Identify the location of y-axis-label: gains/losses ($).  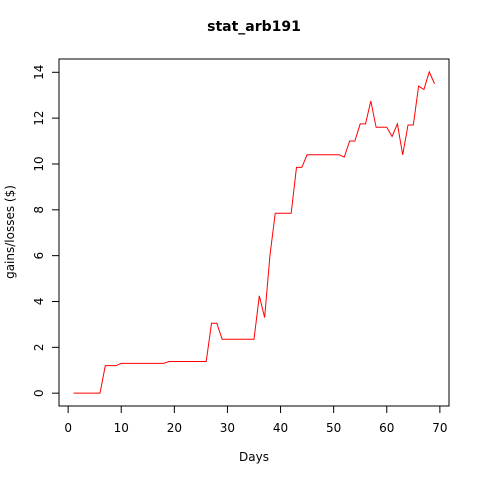
(10, 232).